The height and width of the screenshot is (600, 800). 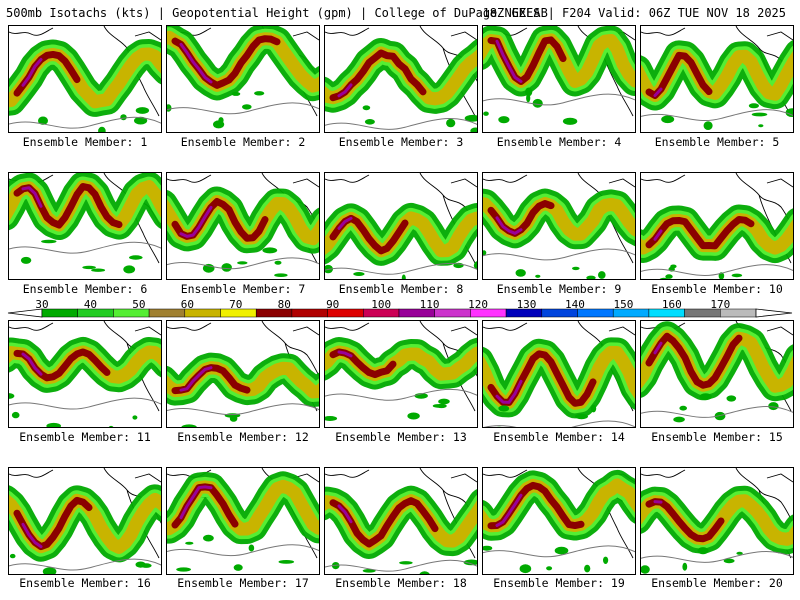 What do you see at coordinates (401, 583) in the screenshot?
I see `ensemble-member-label: Ensemble Member: 18` at bounding box center [401, 583].